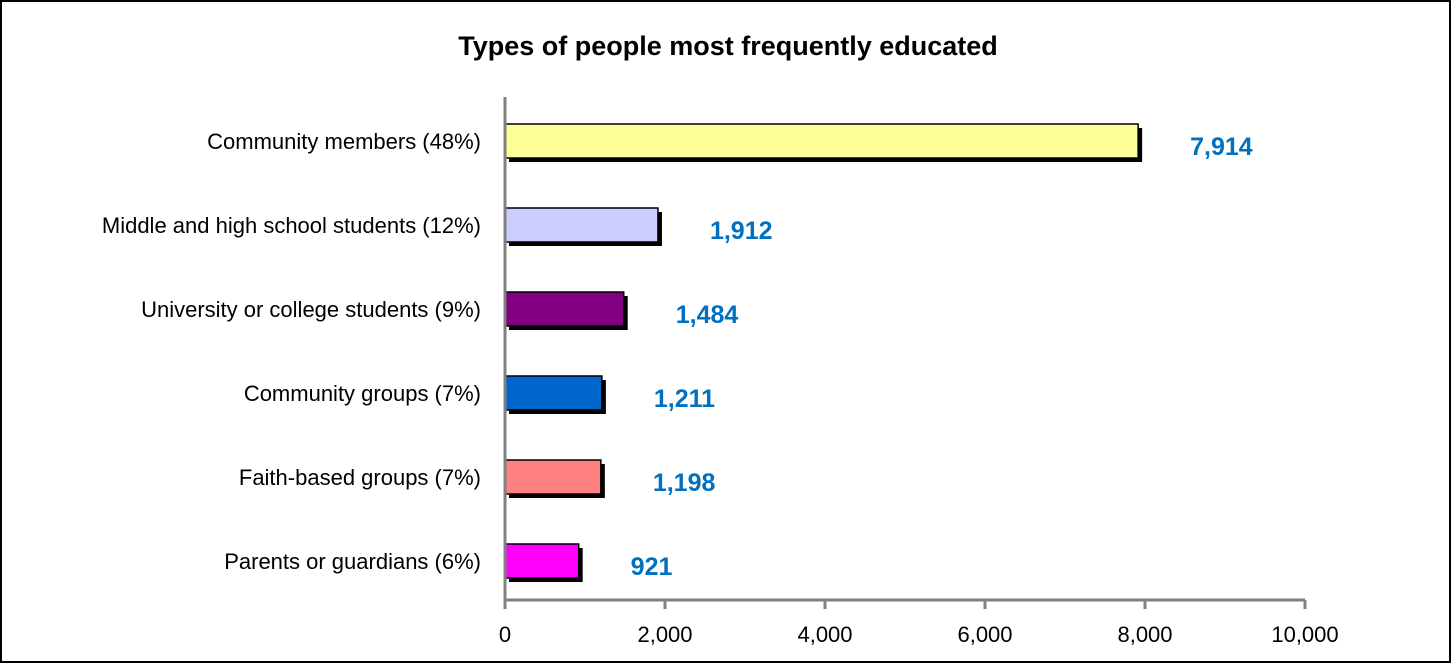 This screenshot has width=1452, height=664. What do you see at coordinates (344, 141) in the screenshot?
I see `category-label: Community members (48%)` at bounding box center [344, 141].